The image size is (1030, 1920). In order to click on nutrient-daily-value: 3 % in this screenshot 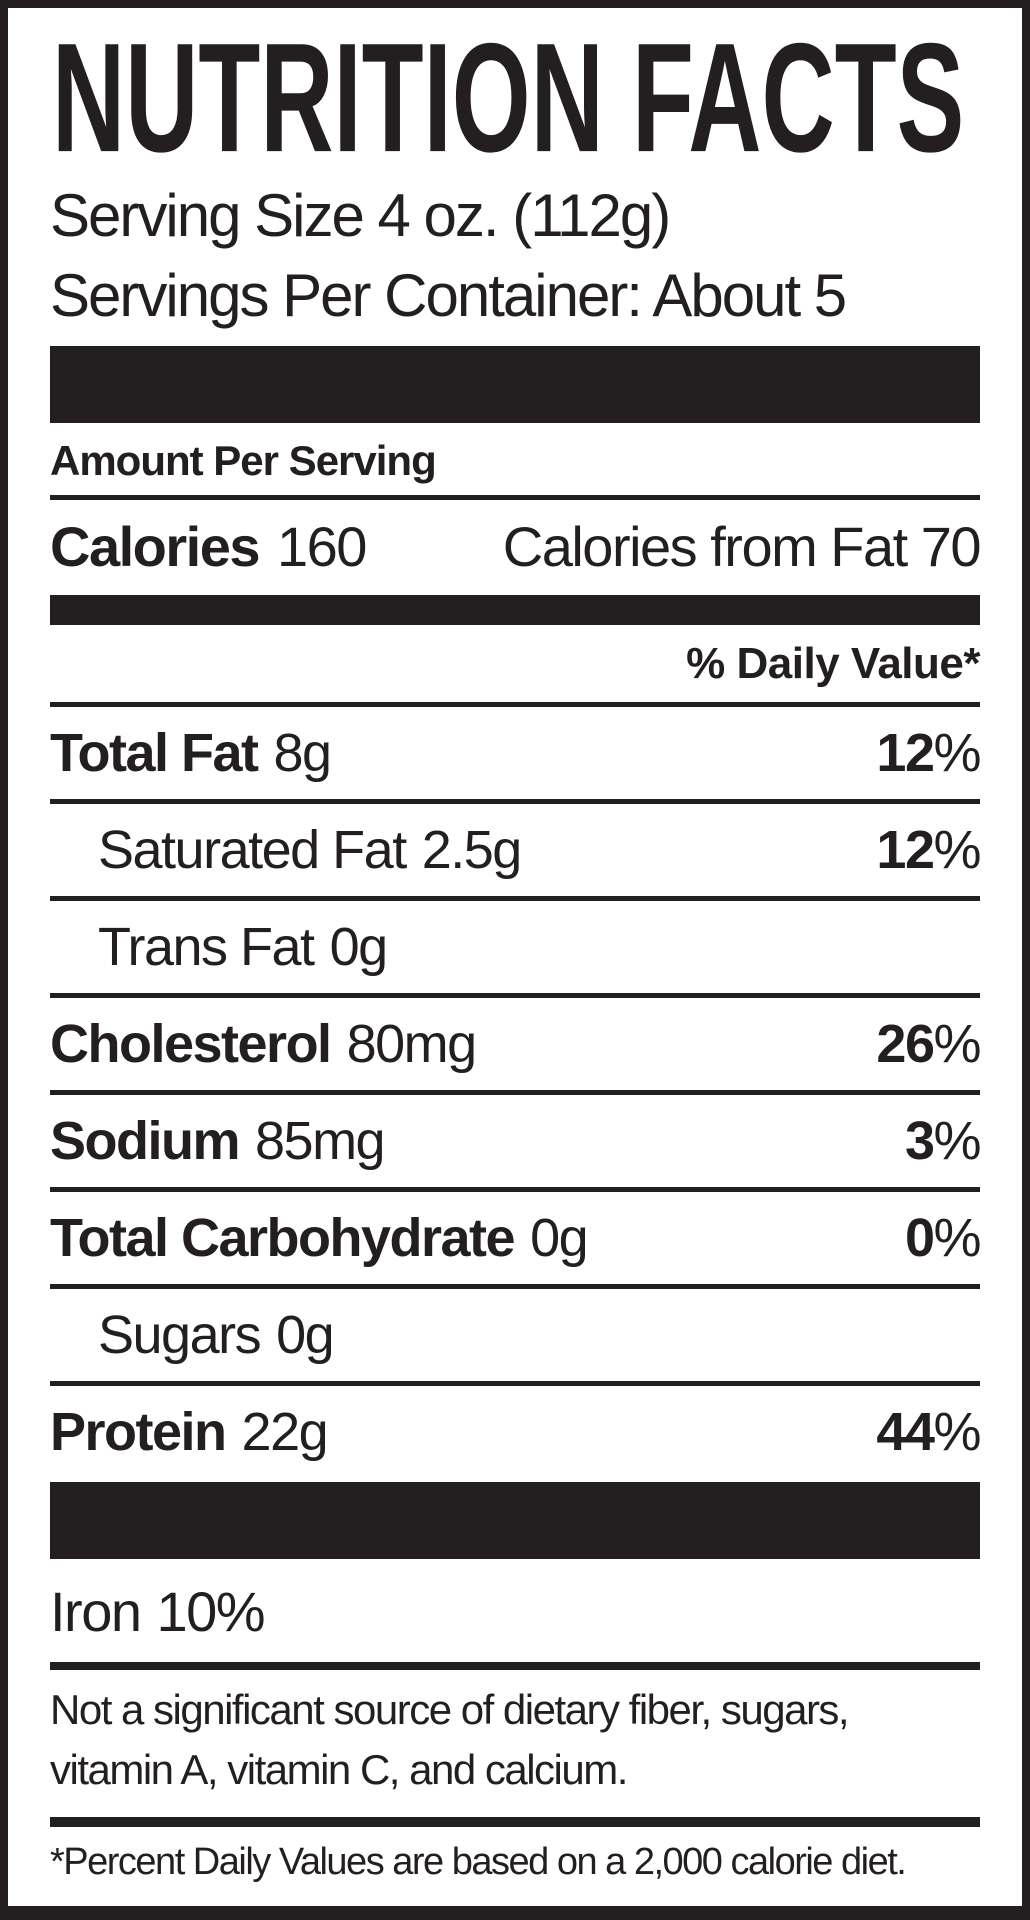, I will do `click(943, 1141)`.